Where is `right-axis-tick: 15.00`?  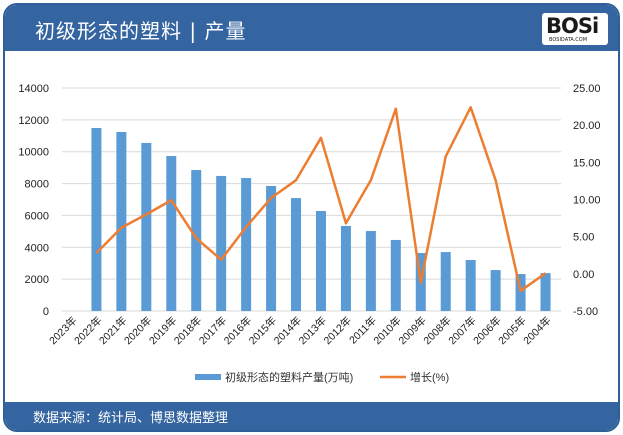
right-axis-tick: 15.00 is located at coordinates (587, 163).